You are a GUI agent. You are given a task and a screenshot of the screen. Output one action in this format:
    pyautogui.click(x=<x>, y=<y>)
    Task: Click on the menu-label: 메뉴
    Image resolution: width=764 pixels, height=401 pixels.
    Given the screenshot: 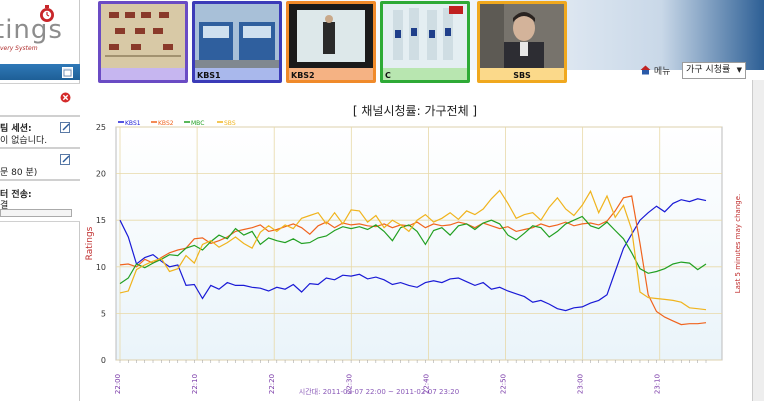 What is the action you would take?
    pyautogui.click(x=662, y=72)
    